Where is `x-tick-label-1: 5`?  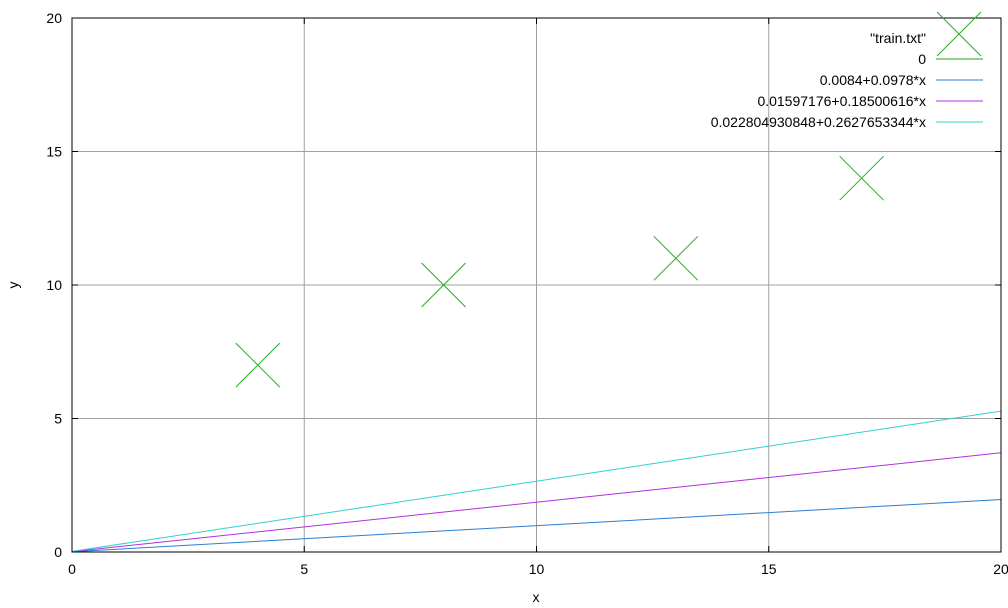
x-tick-label-1: 5 is located at coordinates (304, 569).